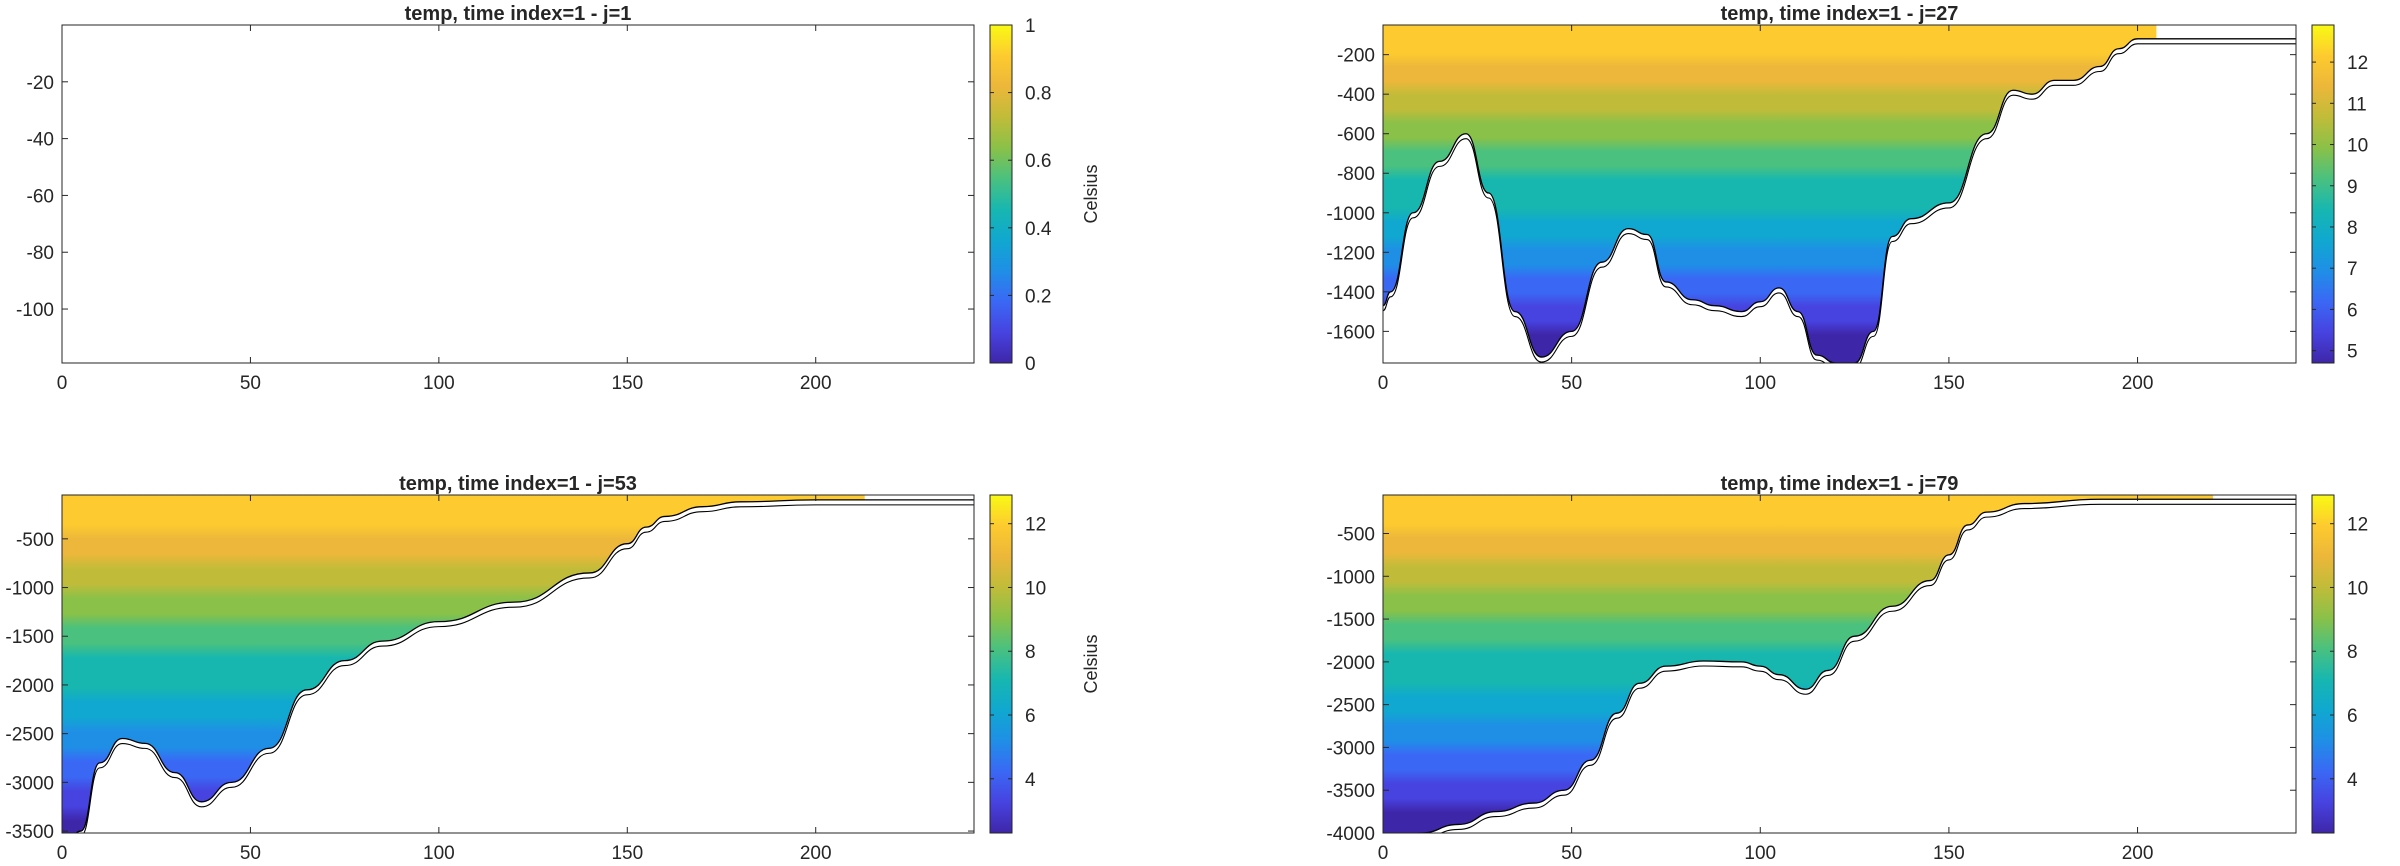 This screenshot has width=2400, height=866. I want to click on chart-title: temp, time index=1 - j=27, so click(1840, 14).